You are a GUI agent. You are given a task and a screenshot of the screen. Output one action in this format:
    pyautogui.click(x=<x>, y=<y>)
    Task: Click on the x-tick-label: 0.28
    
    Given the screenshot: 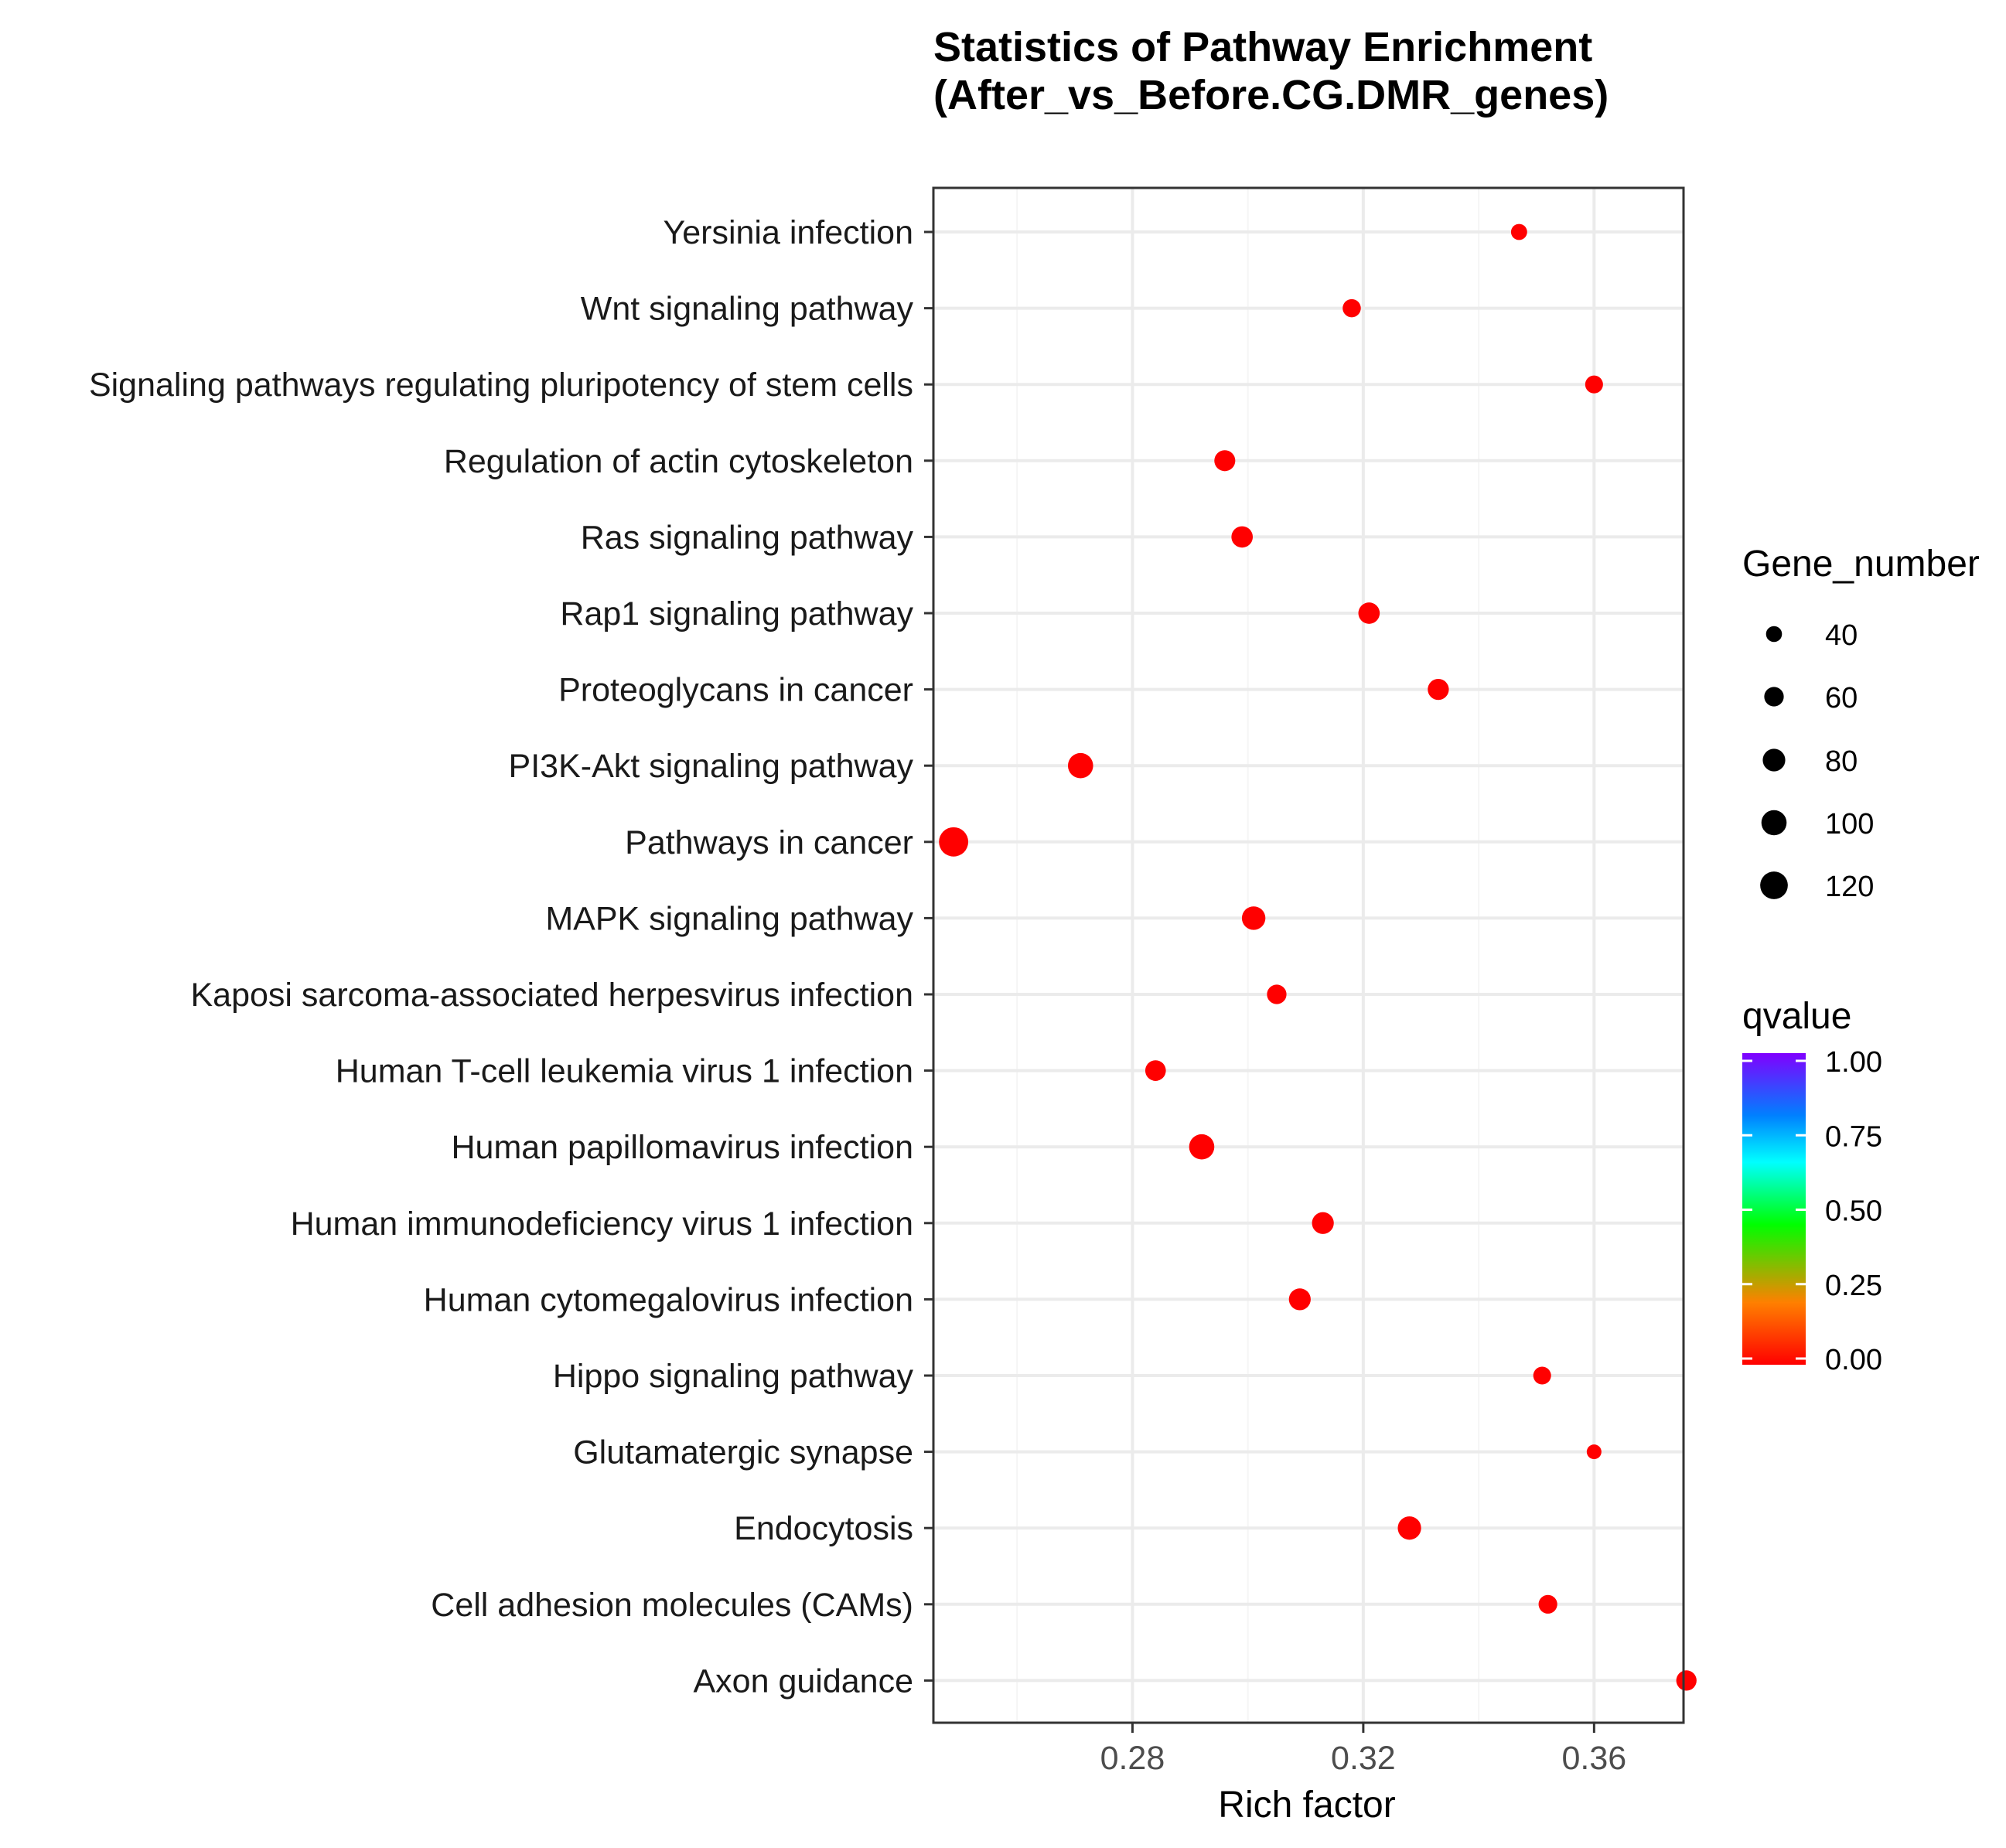 What is the action you would take?
    pyautogui.click(x=1132, y=1758)
    